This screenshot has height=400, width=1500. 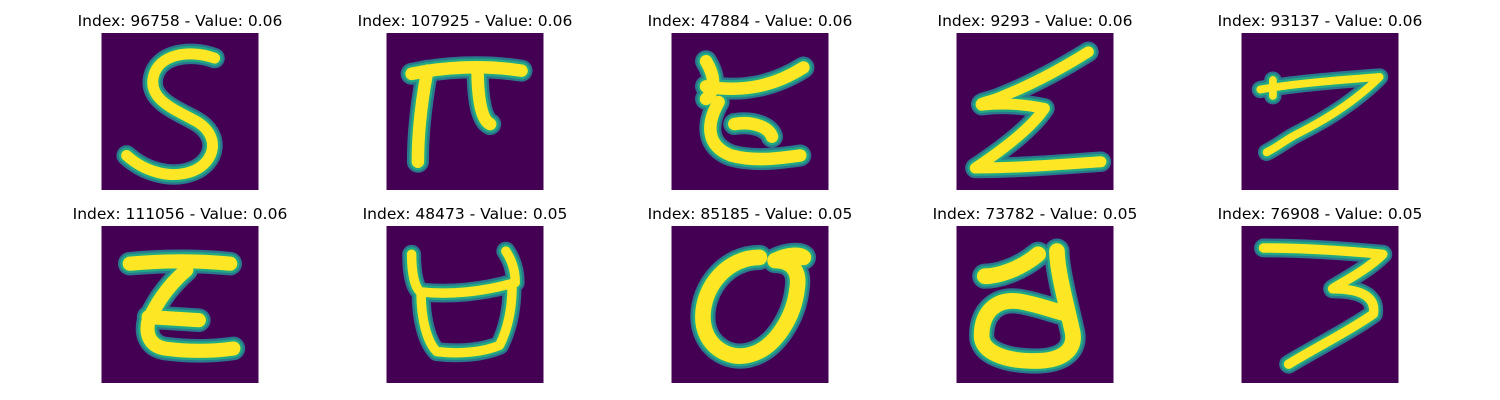 I want to click on digit-panel-8: Index: 85185 - Value: 0.05, so click(x=750, y=293).